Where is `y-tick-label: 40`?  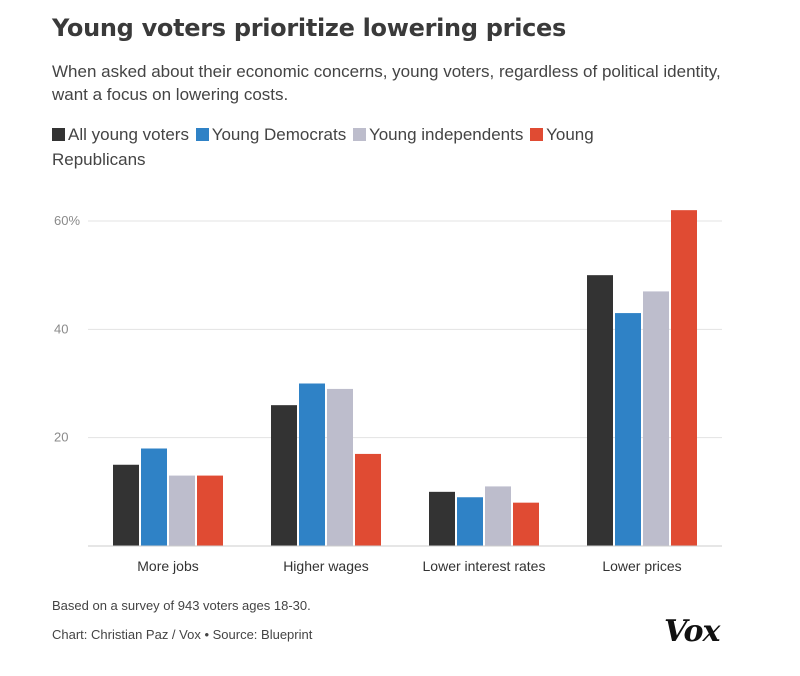
y-tick-label: 40 is located at coordinates (61, 328).